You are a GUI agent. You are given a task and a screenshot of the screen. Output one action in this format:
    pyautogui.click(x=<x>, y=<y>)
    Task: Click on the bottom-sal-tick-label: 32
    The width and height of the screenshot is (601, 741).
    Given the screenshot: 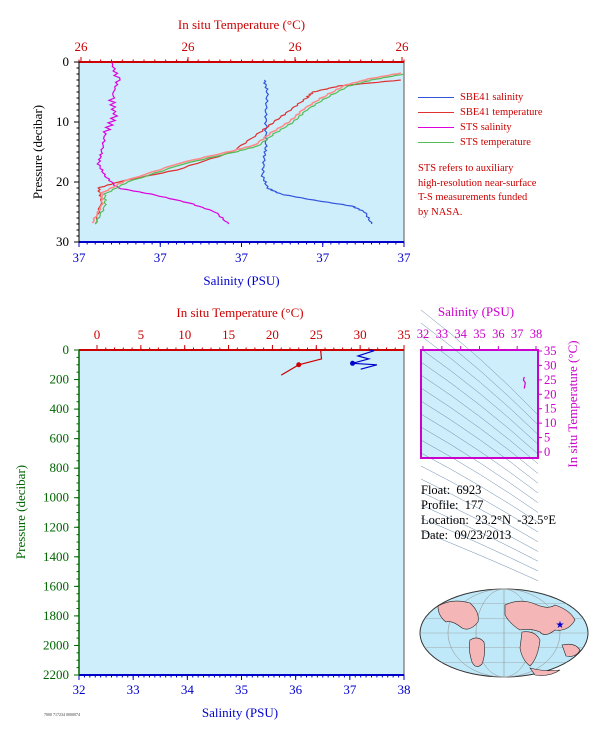 What is the action you would take?
    pyautogui.click(x=79, y=689)
    